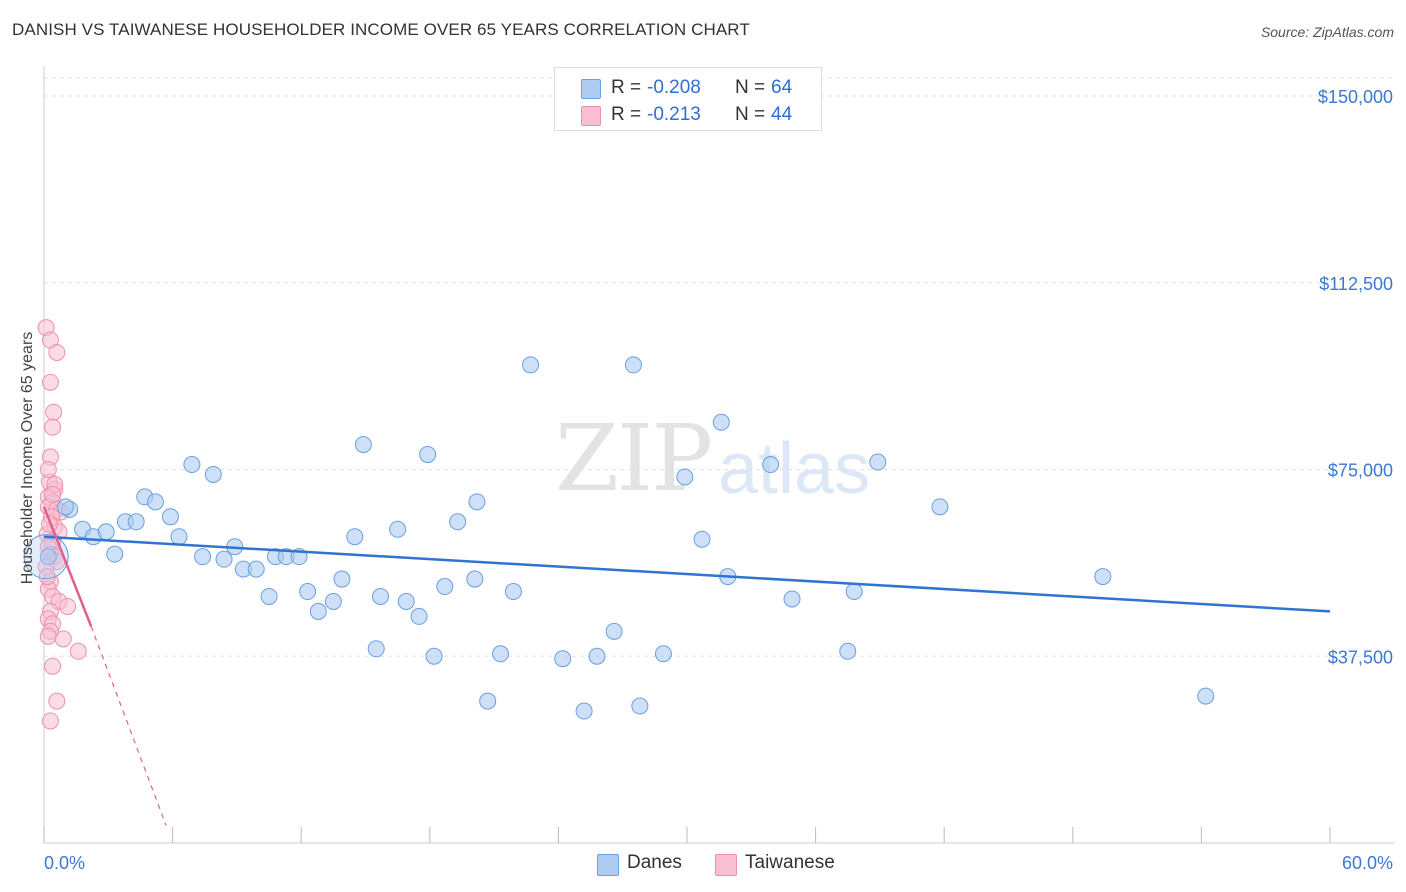 This screenshot has width=1406, height=892. I want to click on legend-swatch-taiwanese, so click(591, 116).